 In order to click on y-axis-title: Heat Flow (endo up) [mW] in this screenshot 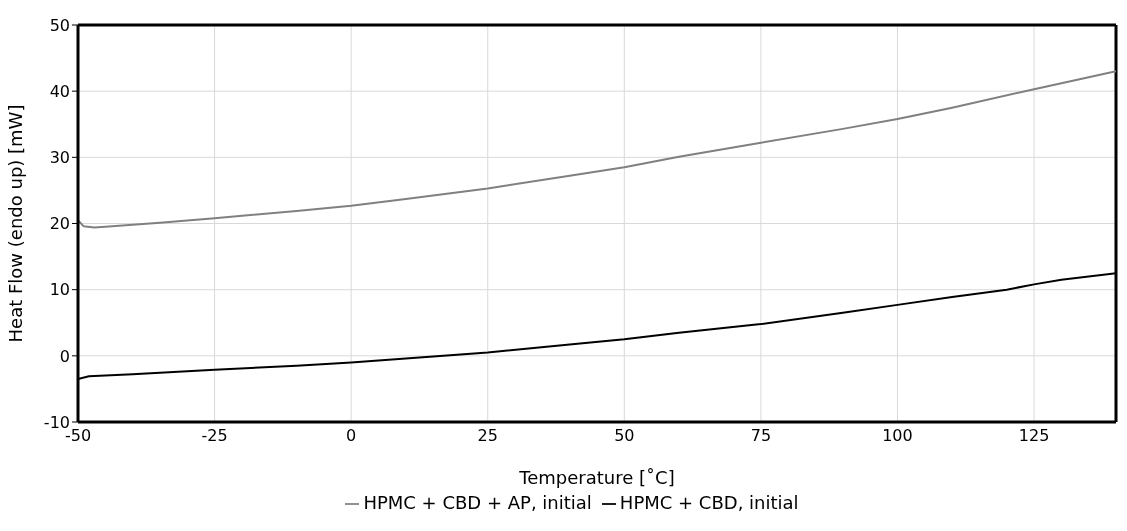, I will do `click(16, 223)`.